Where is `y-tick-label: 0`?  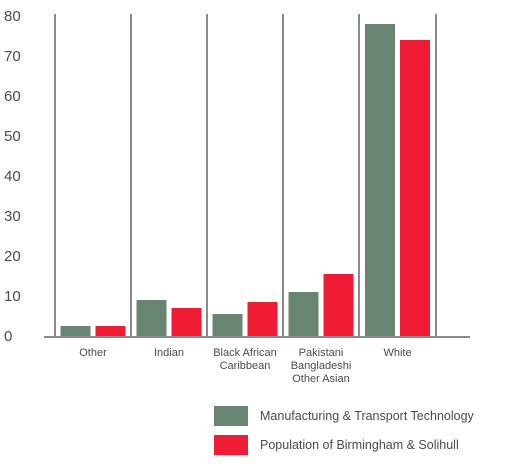 y-tick-label: 0 is located at coordinates (8, 336).